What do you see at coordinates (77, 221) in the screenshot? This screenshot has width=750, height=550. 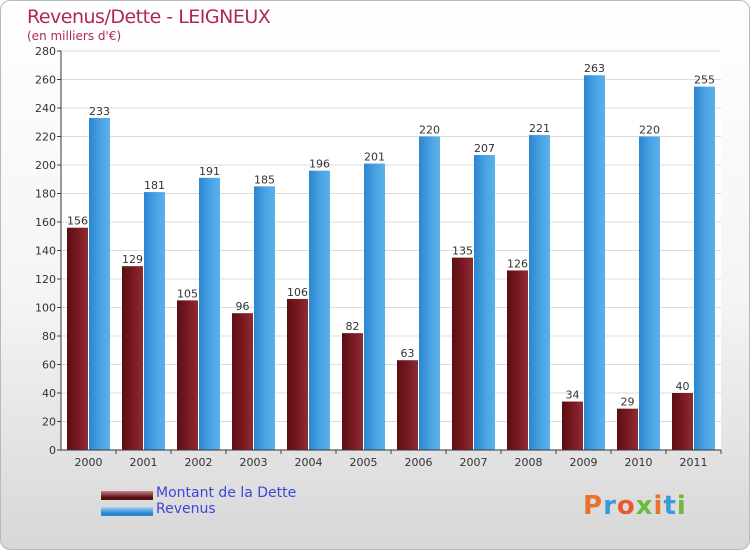 I see `data-label: 156` at bounding box center [77, 221].